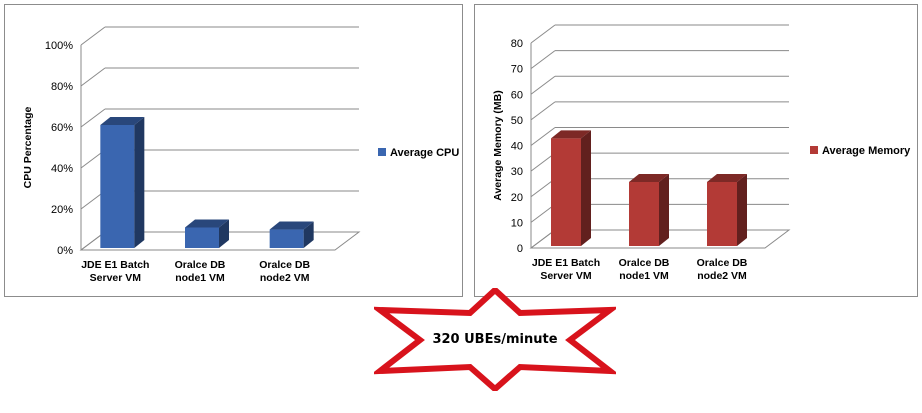  What do you see at coordinates (517, 70) in the screenshot?
I see `y-tick-label: 70` at bounding box center [517, 70].